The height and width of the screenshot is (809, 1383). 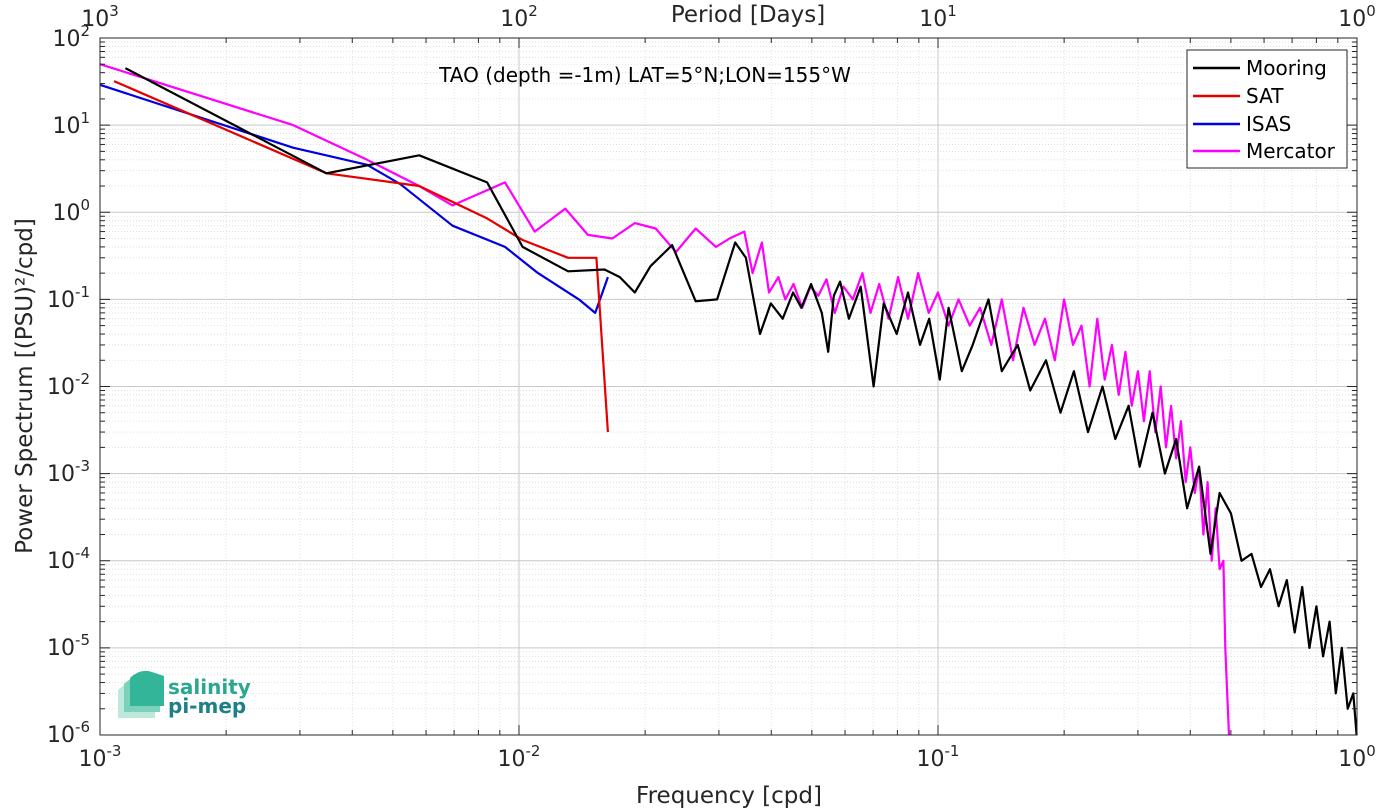 What do you see at coordinates (100, 757) in the screenshot?
I see `x-tick-label: 10⁻³` at bounding box center [100, 757].